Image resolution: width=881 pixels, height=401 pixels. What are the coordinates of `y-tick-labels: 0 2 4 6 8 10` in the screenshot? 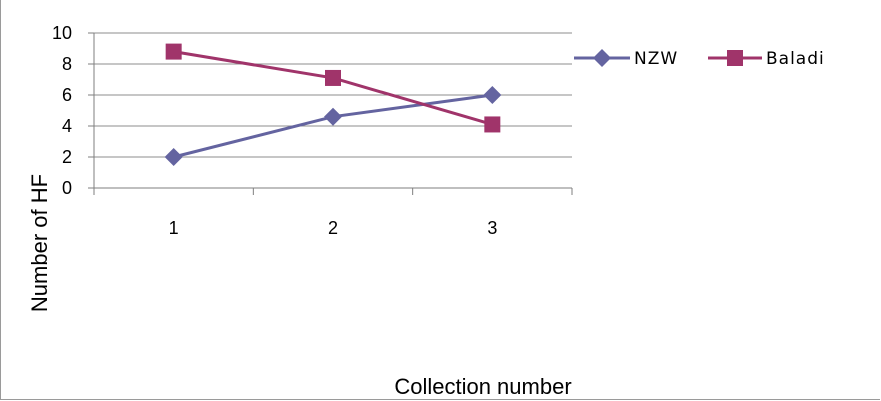 It's located at (62, 110).